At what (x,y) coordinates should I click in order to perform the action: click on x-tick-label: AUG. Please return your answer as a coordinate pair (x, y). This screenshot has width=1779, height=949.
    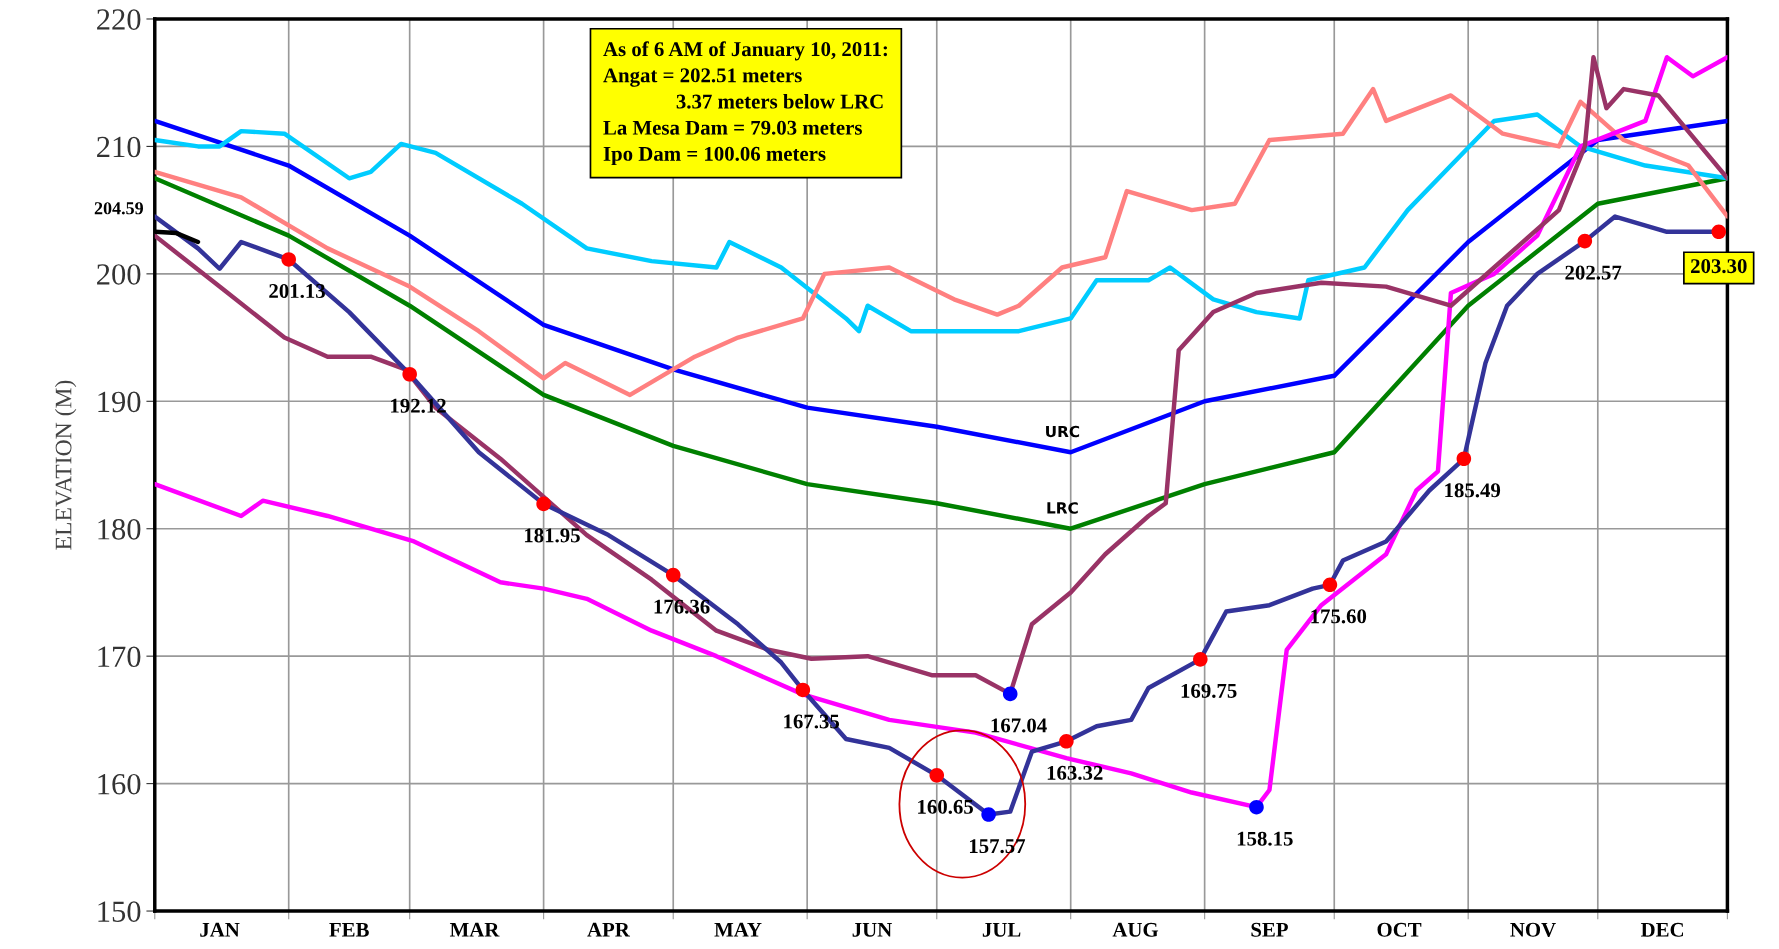
    Looking at the image, I should click on (1135, 929).